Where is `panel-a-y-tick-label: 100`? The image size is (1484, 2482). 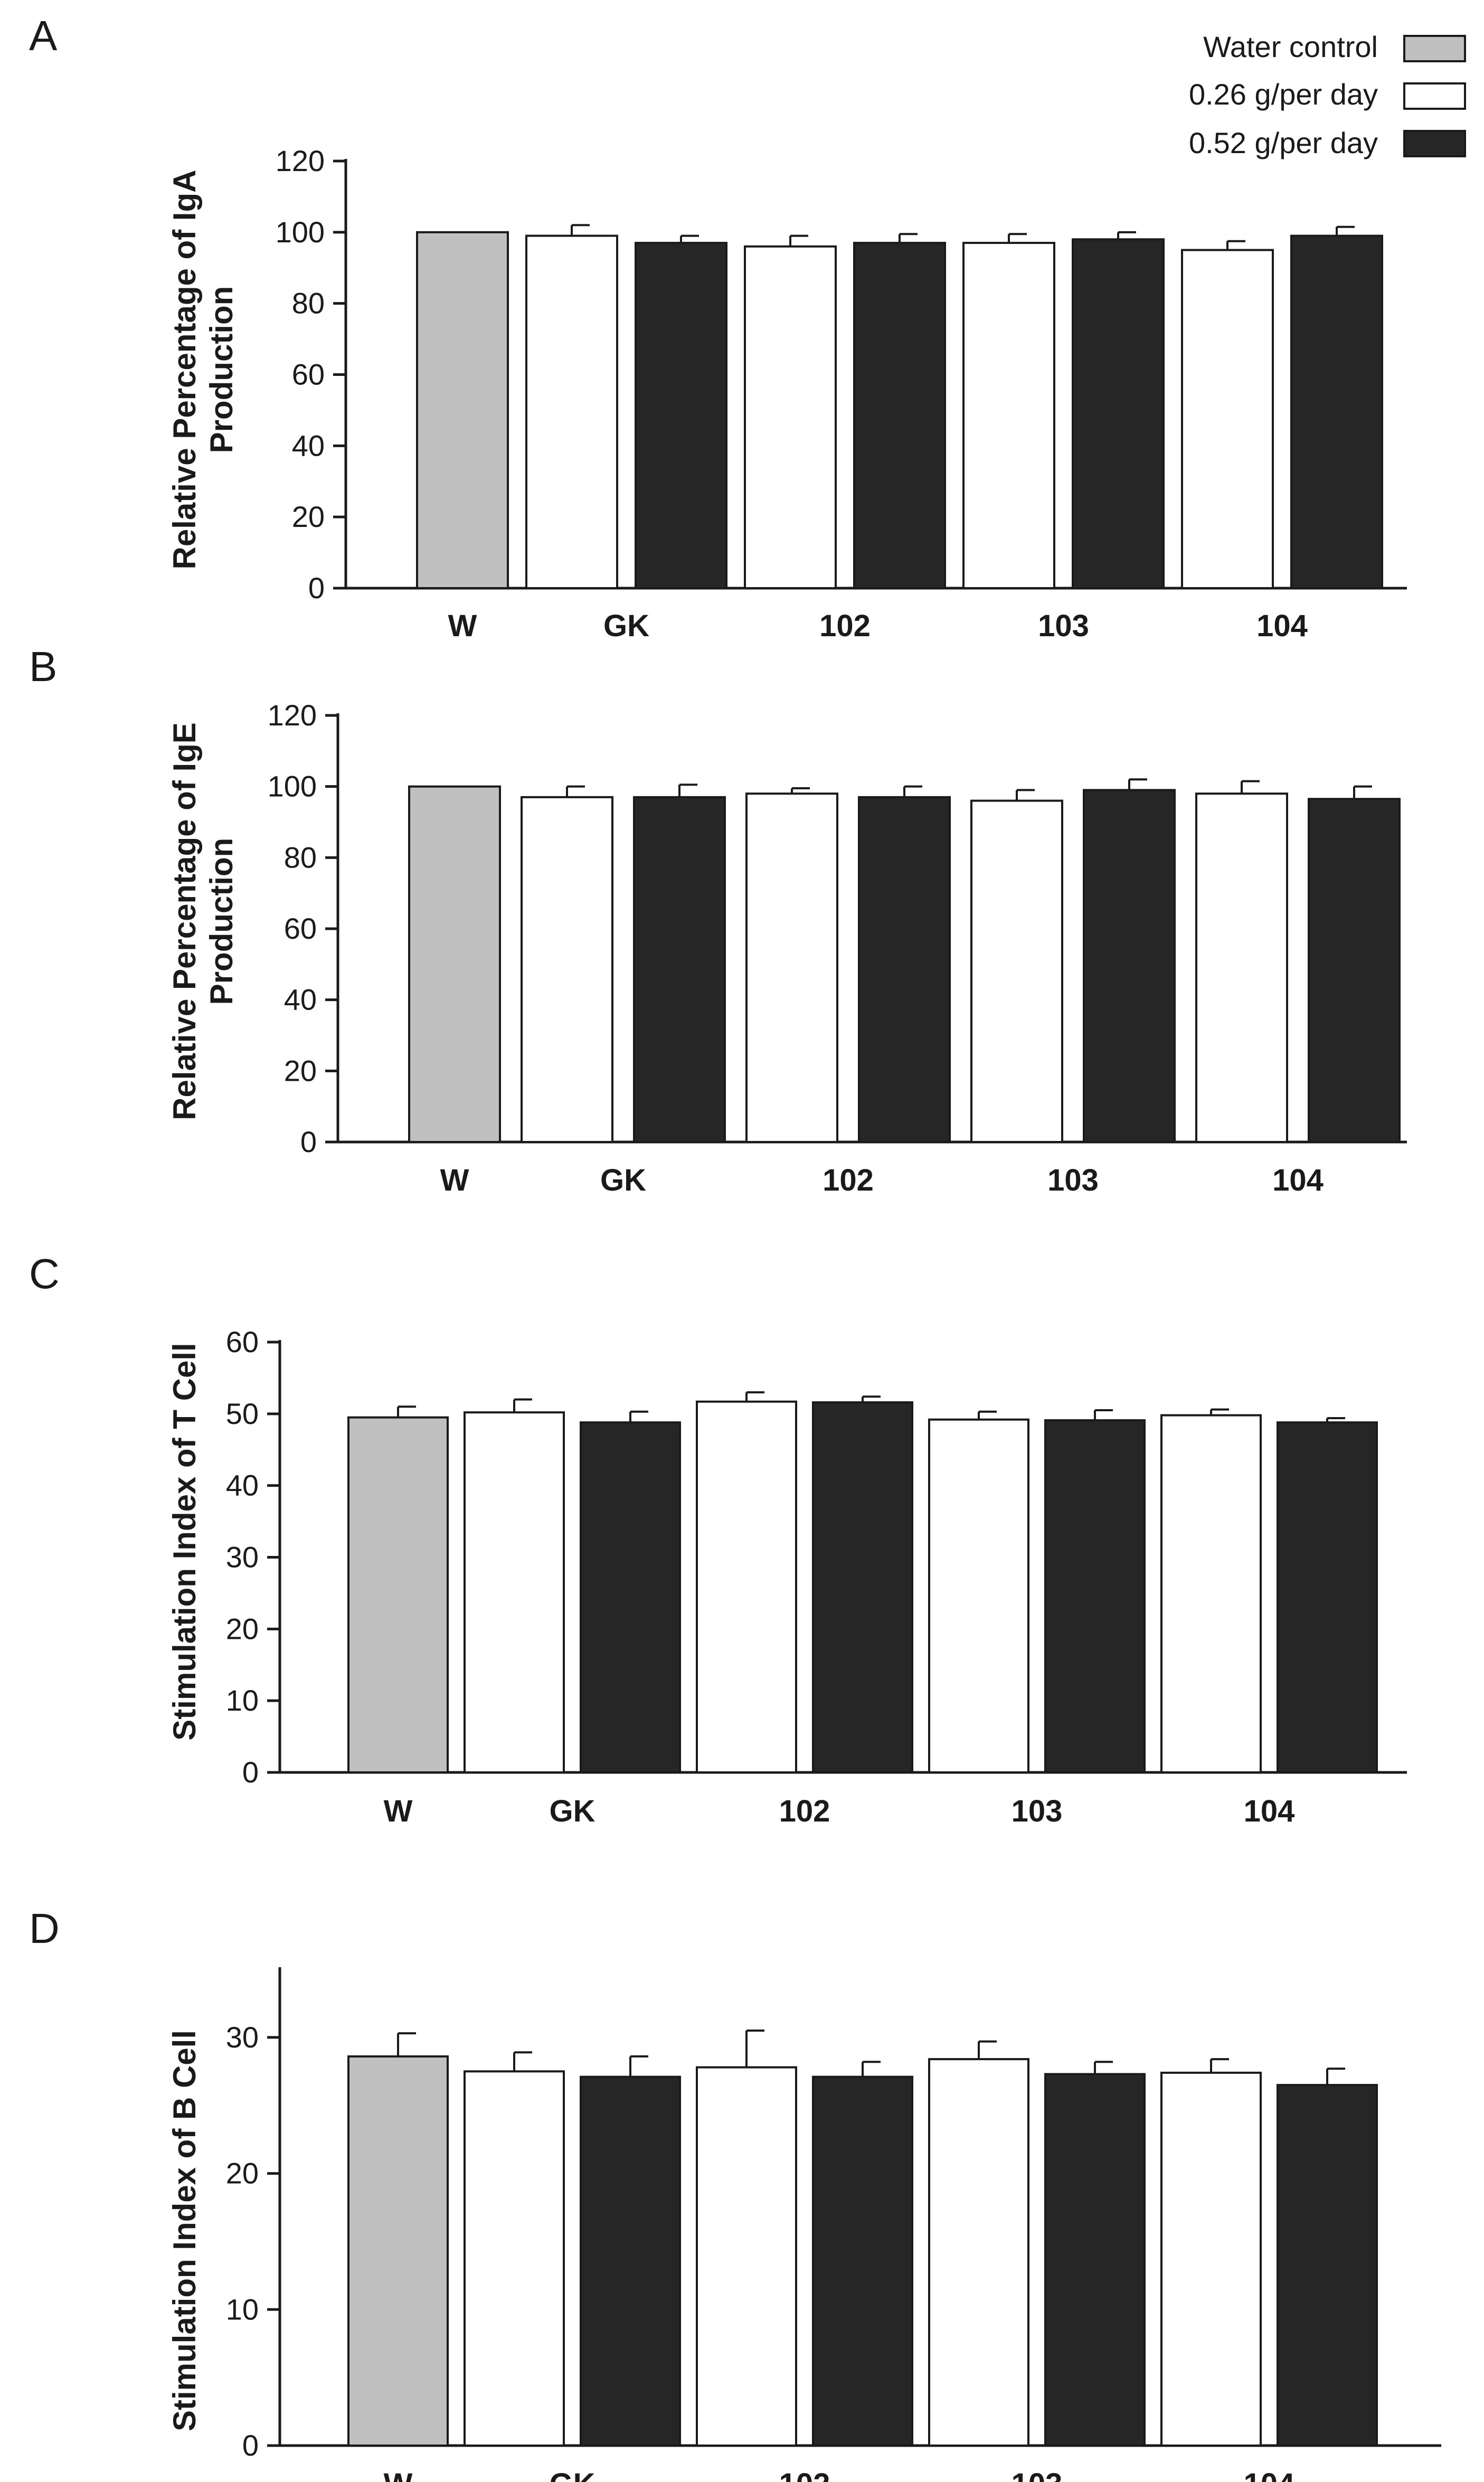 panel-a-y-tick-label: 100 is located at coordinates (300, 232).